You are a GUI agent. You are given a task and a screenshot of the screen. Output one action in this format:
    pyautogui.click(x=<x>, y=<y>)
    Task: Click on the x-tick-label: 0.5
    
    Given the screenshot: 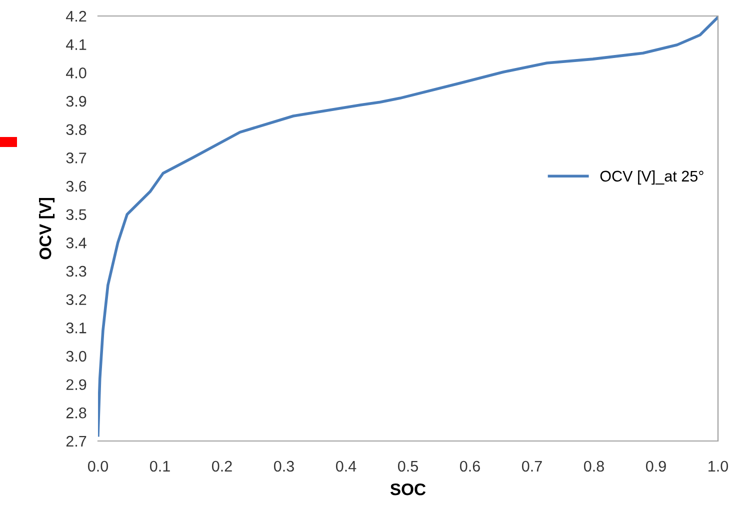 What is the action you would take?
    pyautogui.click(x=408, y=466)
    